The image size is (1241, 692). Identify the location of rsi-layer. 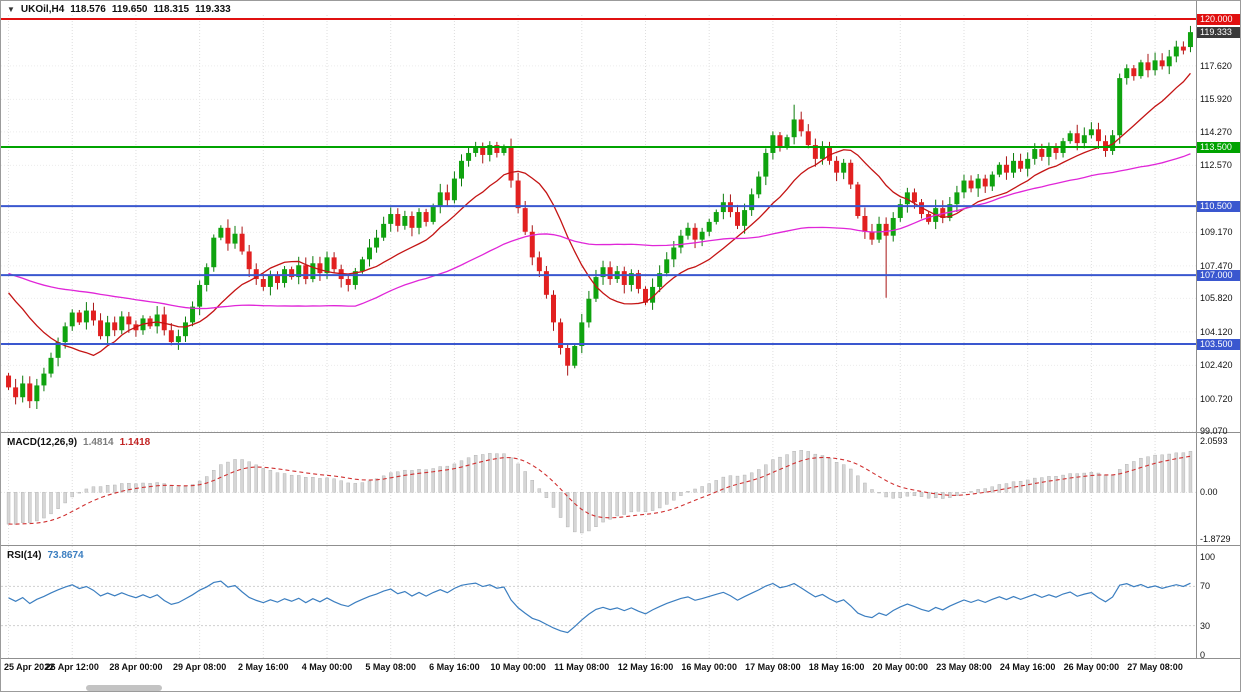
(598, 607).